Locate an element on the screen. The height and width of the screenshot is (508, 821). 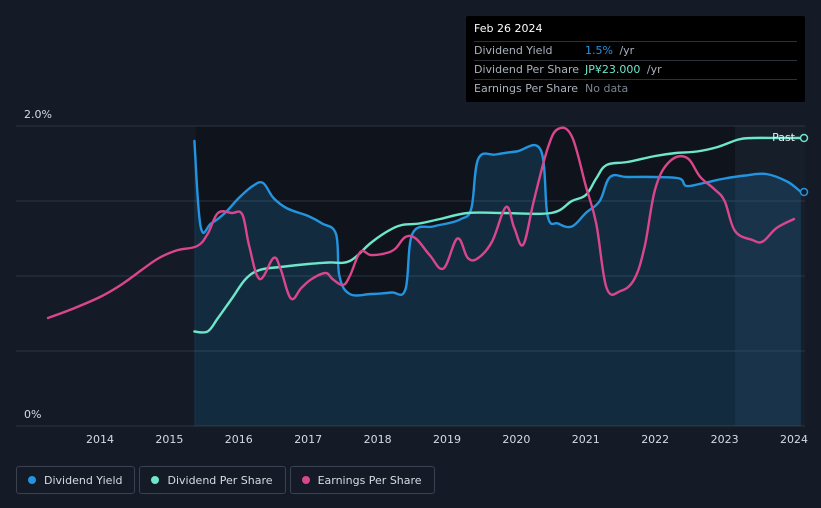
y-tick-label-top: 2.0% is located at coordinates (38, 114).